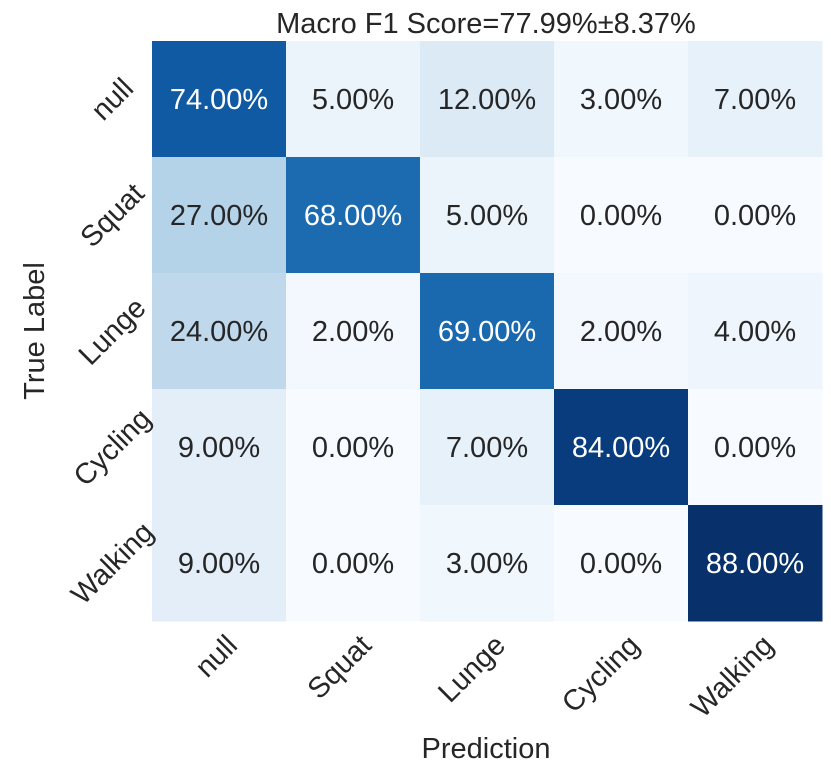  What do you see at coordinates (486, 24) in the screenshot?
I see `chart-title: Macro F1 Score=77.99%±8.37%` at bounding box center [486, 24].